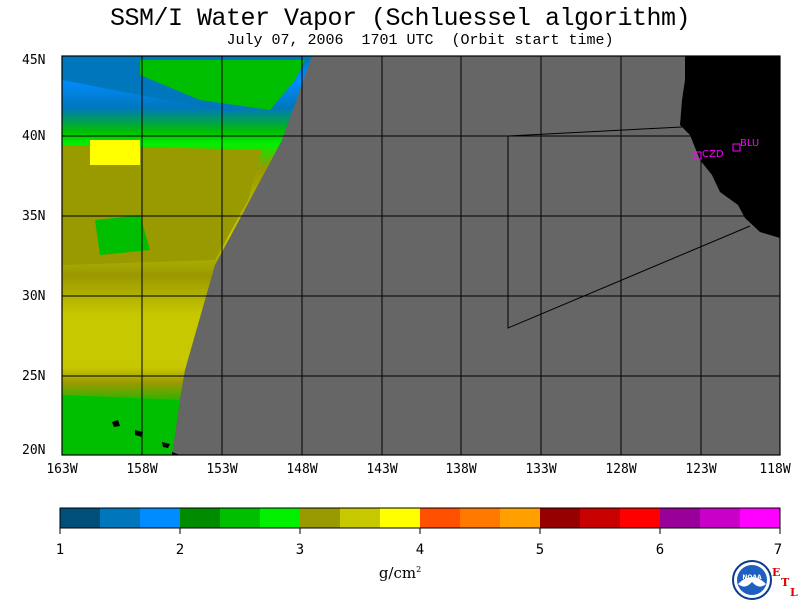 The width and height of the screenshot is (800, 600). What do you see at coordinates (302, 469) in the screenshot?
I see `lon-label-148w: 148W` at bounding box center [302, 469].